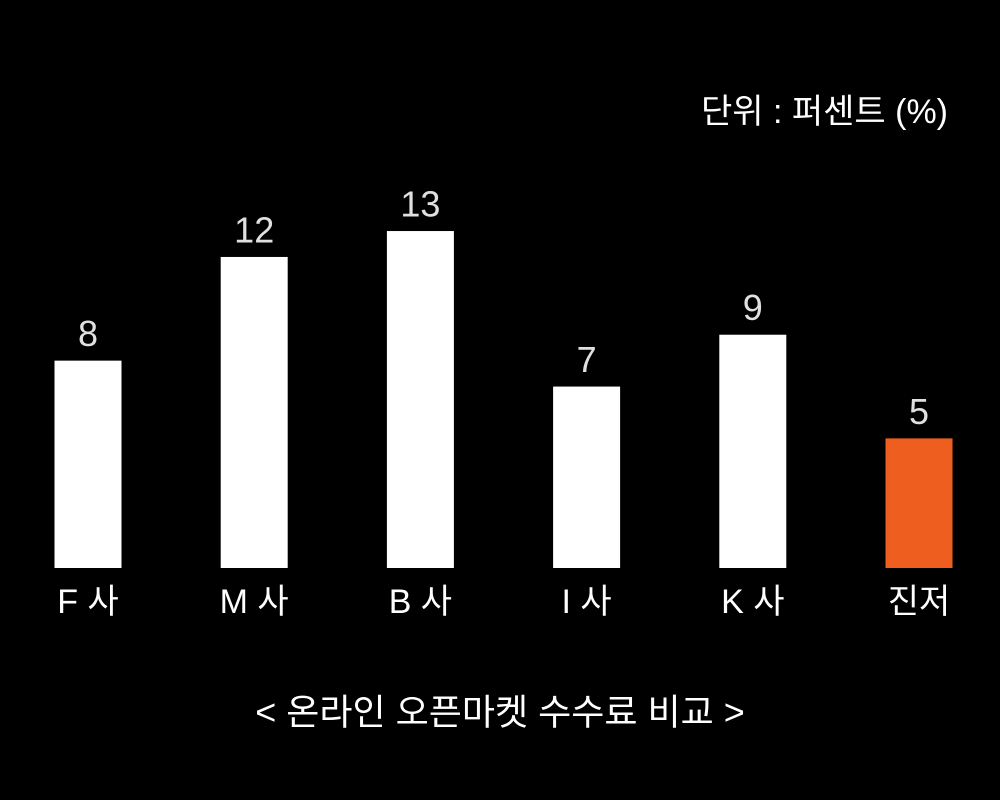 Image resolution: width=1000 pixels, height=800 pixels. What do you see at coordinates (254, 229) in the screenshot?
I see `value-label: 12` at bounding box center [254, 229].